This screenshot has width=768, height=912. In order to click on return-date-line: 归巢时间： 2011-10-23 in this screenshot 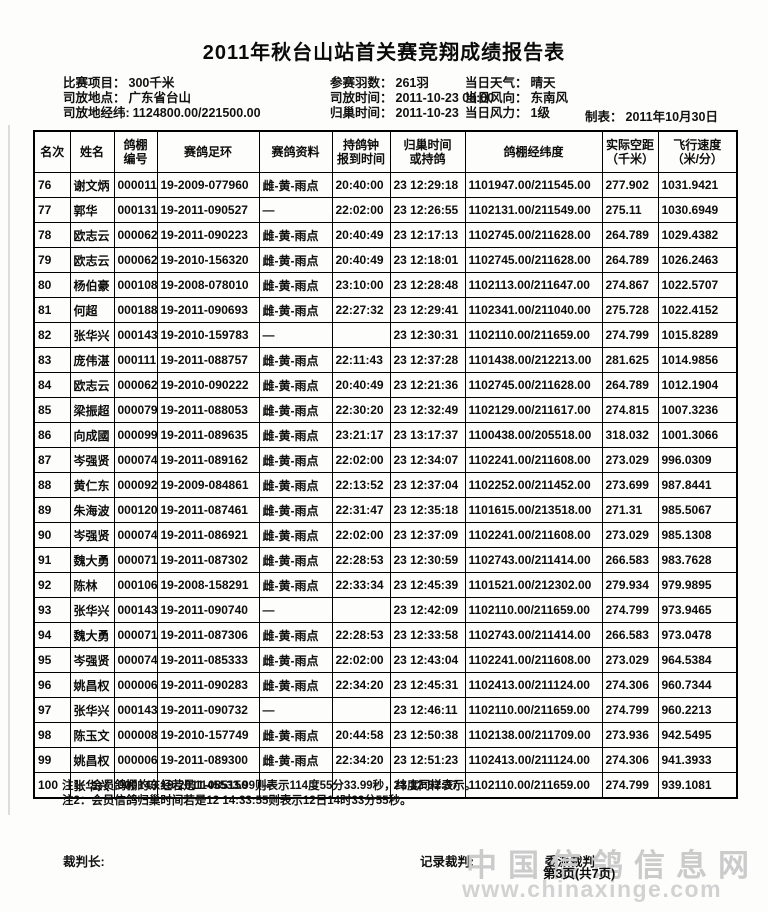, I will do `click(412, 113)`.